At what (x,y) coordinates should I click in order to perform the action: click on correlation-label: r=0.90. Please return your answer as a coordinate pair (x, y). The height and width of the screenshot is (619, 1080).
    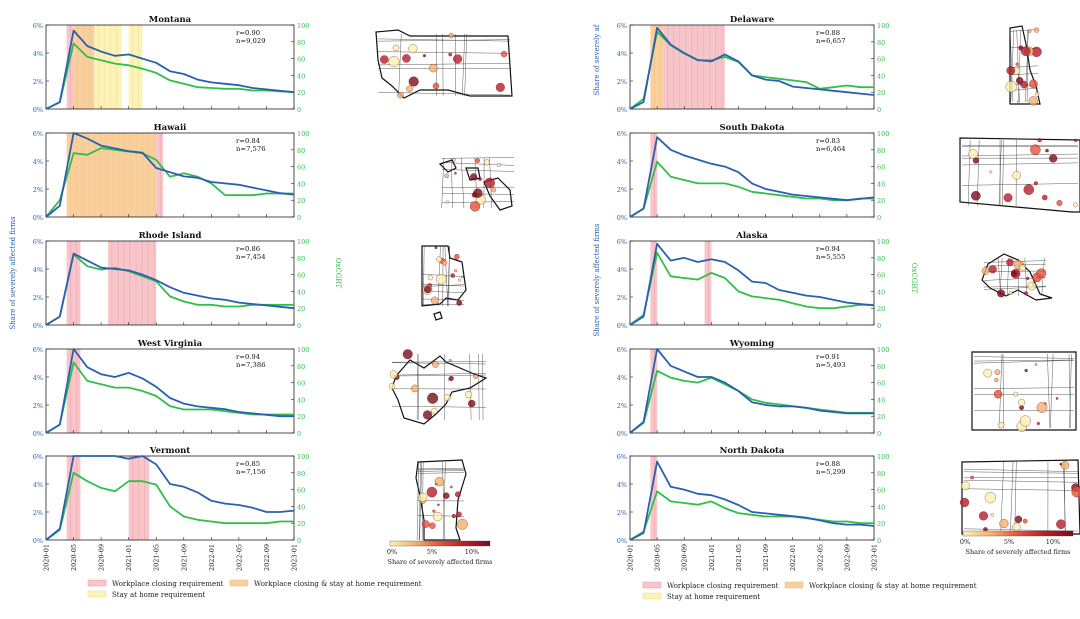
    Looking at the image, I should click on (248, 33).